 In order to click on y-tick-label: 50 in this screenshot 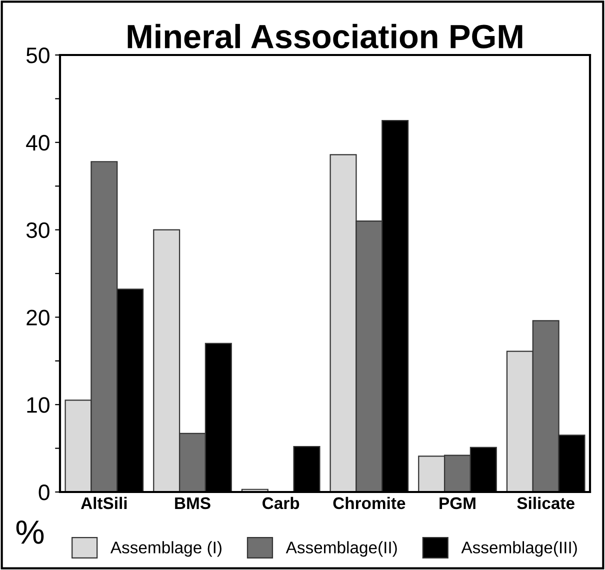, I will do `click(38, 56)`.